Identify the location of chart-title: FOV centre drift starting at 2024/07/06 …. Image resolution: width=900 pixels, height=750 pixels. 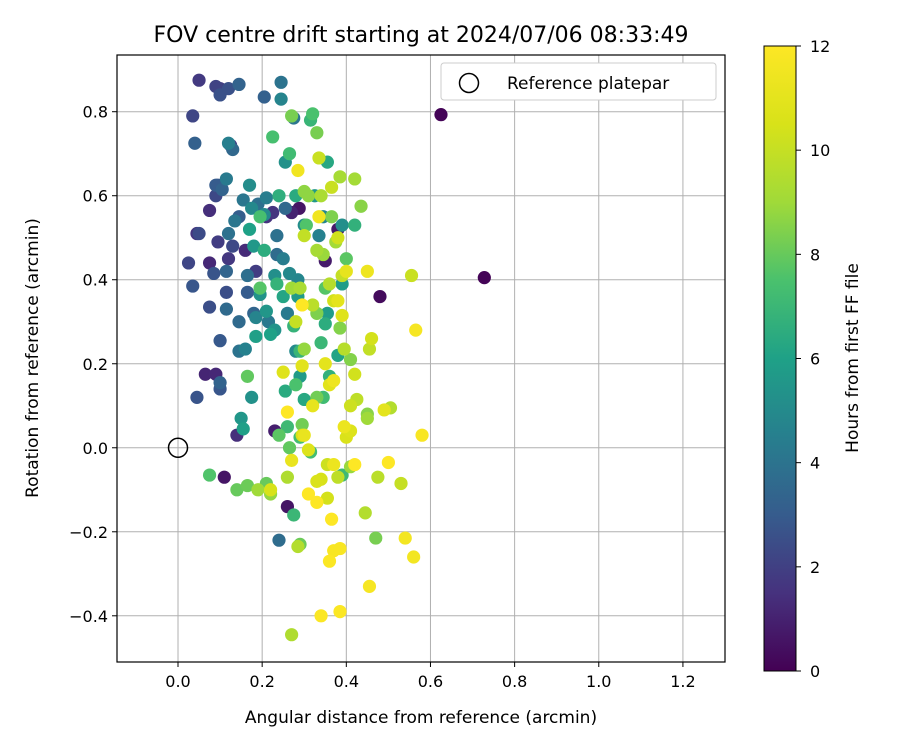
(421, 35).